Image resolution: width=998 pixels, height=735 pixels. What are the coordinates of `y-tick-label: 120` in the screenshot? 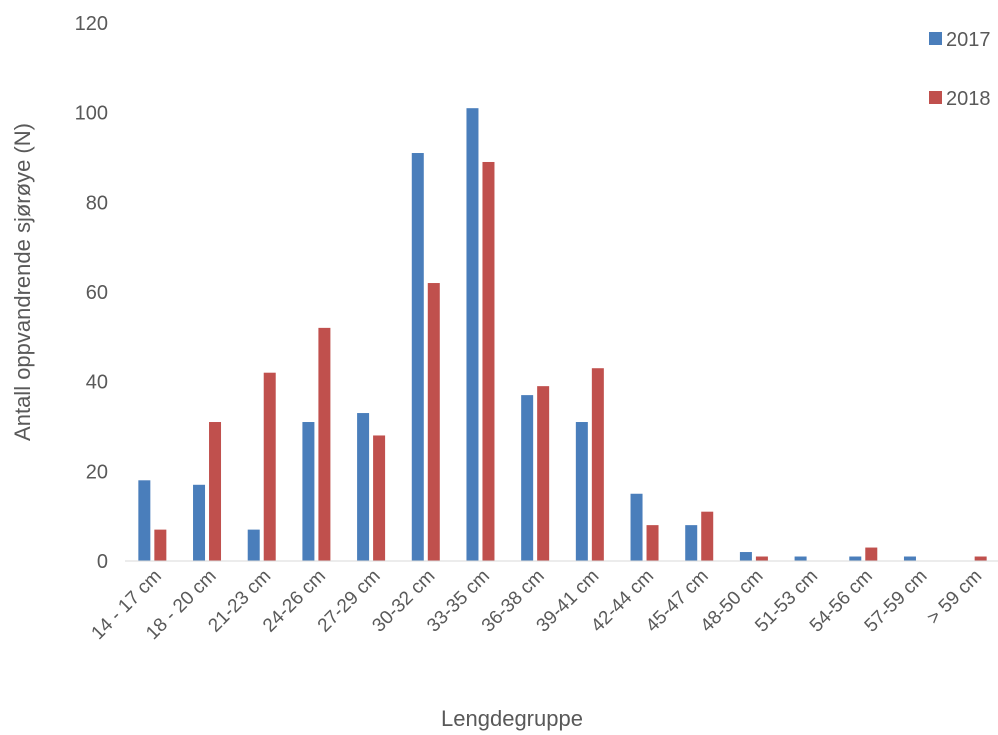 It's located at (91, 24).